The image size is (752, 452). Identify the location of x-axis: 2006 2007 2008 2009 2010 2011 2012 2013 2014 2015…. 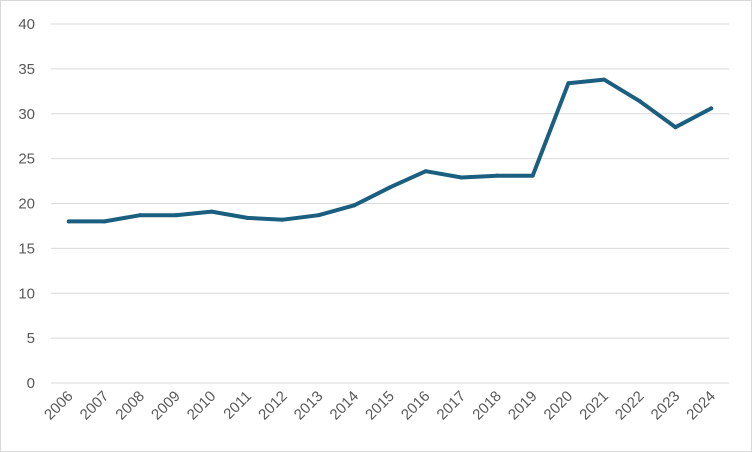
(380, 406).